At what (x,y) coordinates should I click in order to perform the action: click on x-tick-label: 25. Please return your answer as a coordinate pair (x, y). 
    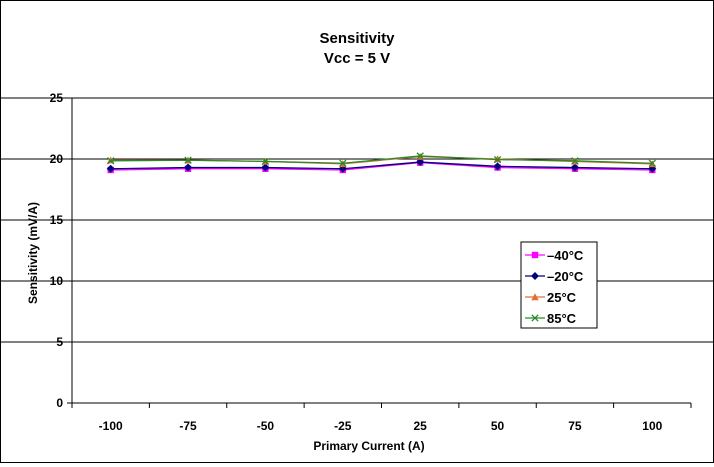
    Looking at the image, I should click on (421, 426).